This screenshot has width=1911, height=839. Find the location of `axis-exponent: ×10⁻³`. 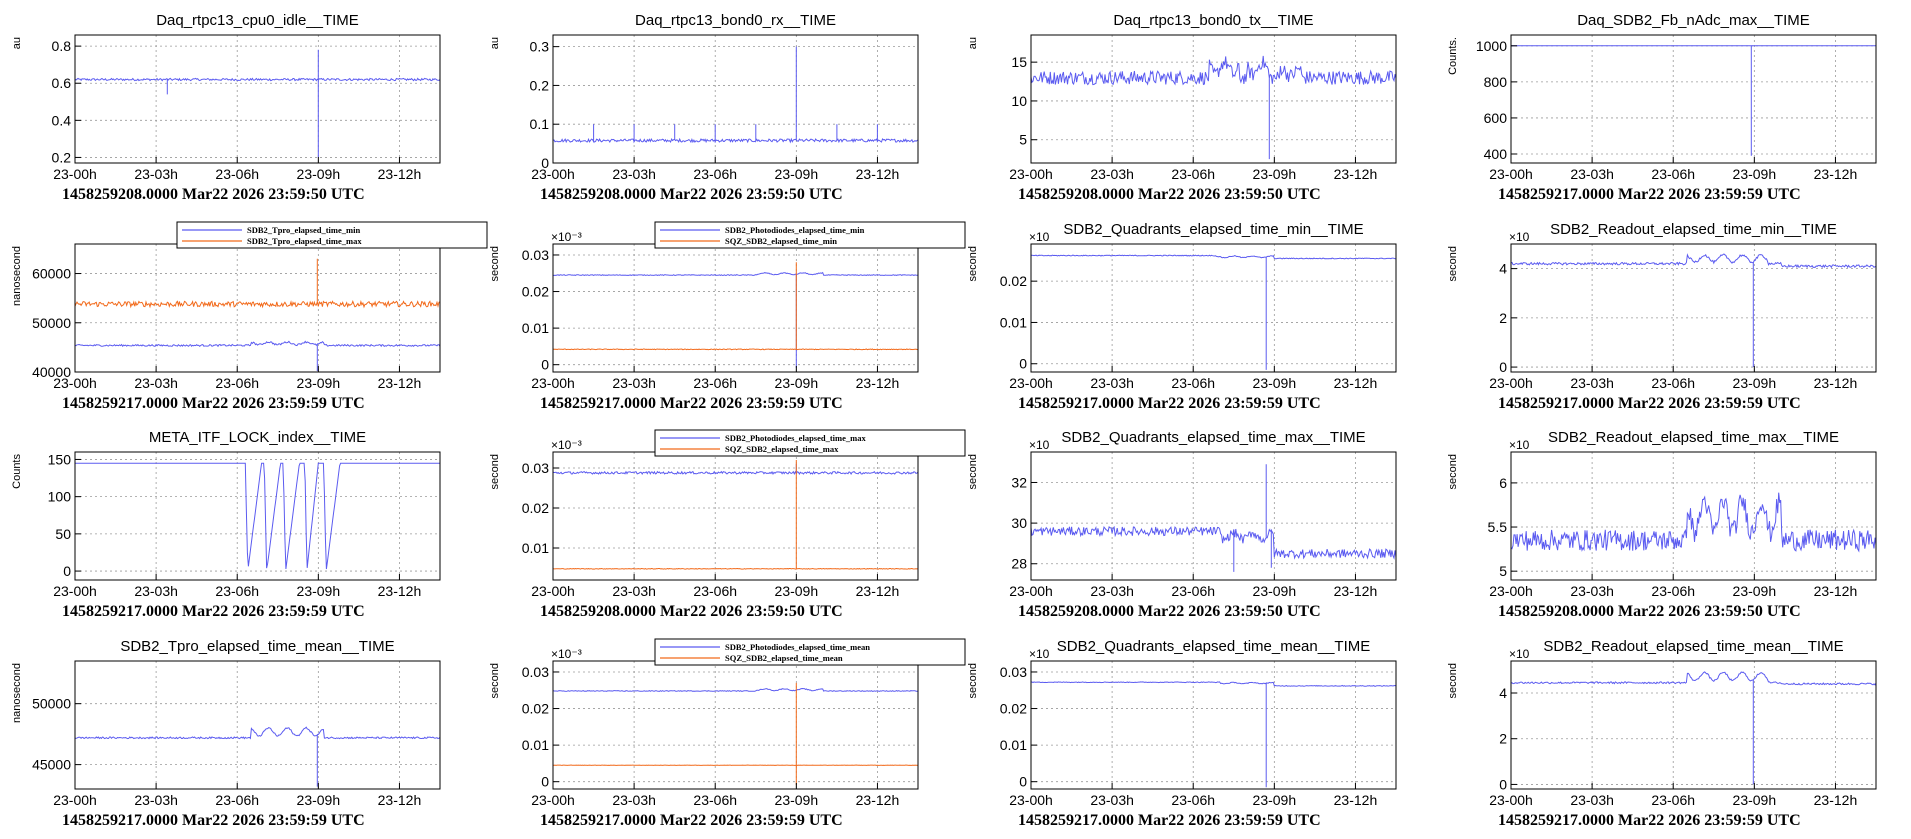

axis-exponent: ×10⁻³ is located at coordinates (566, 654).